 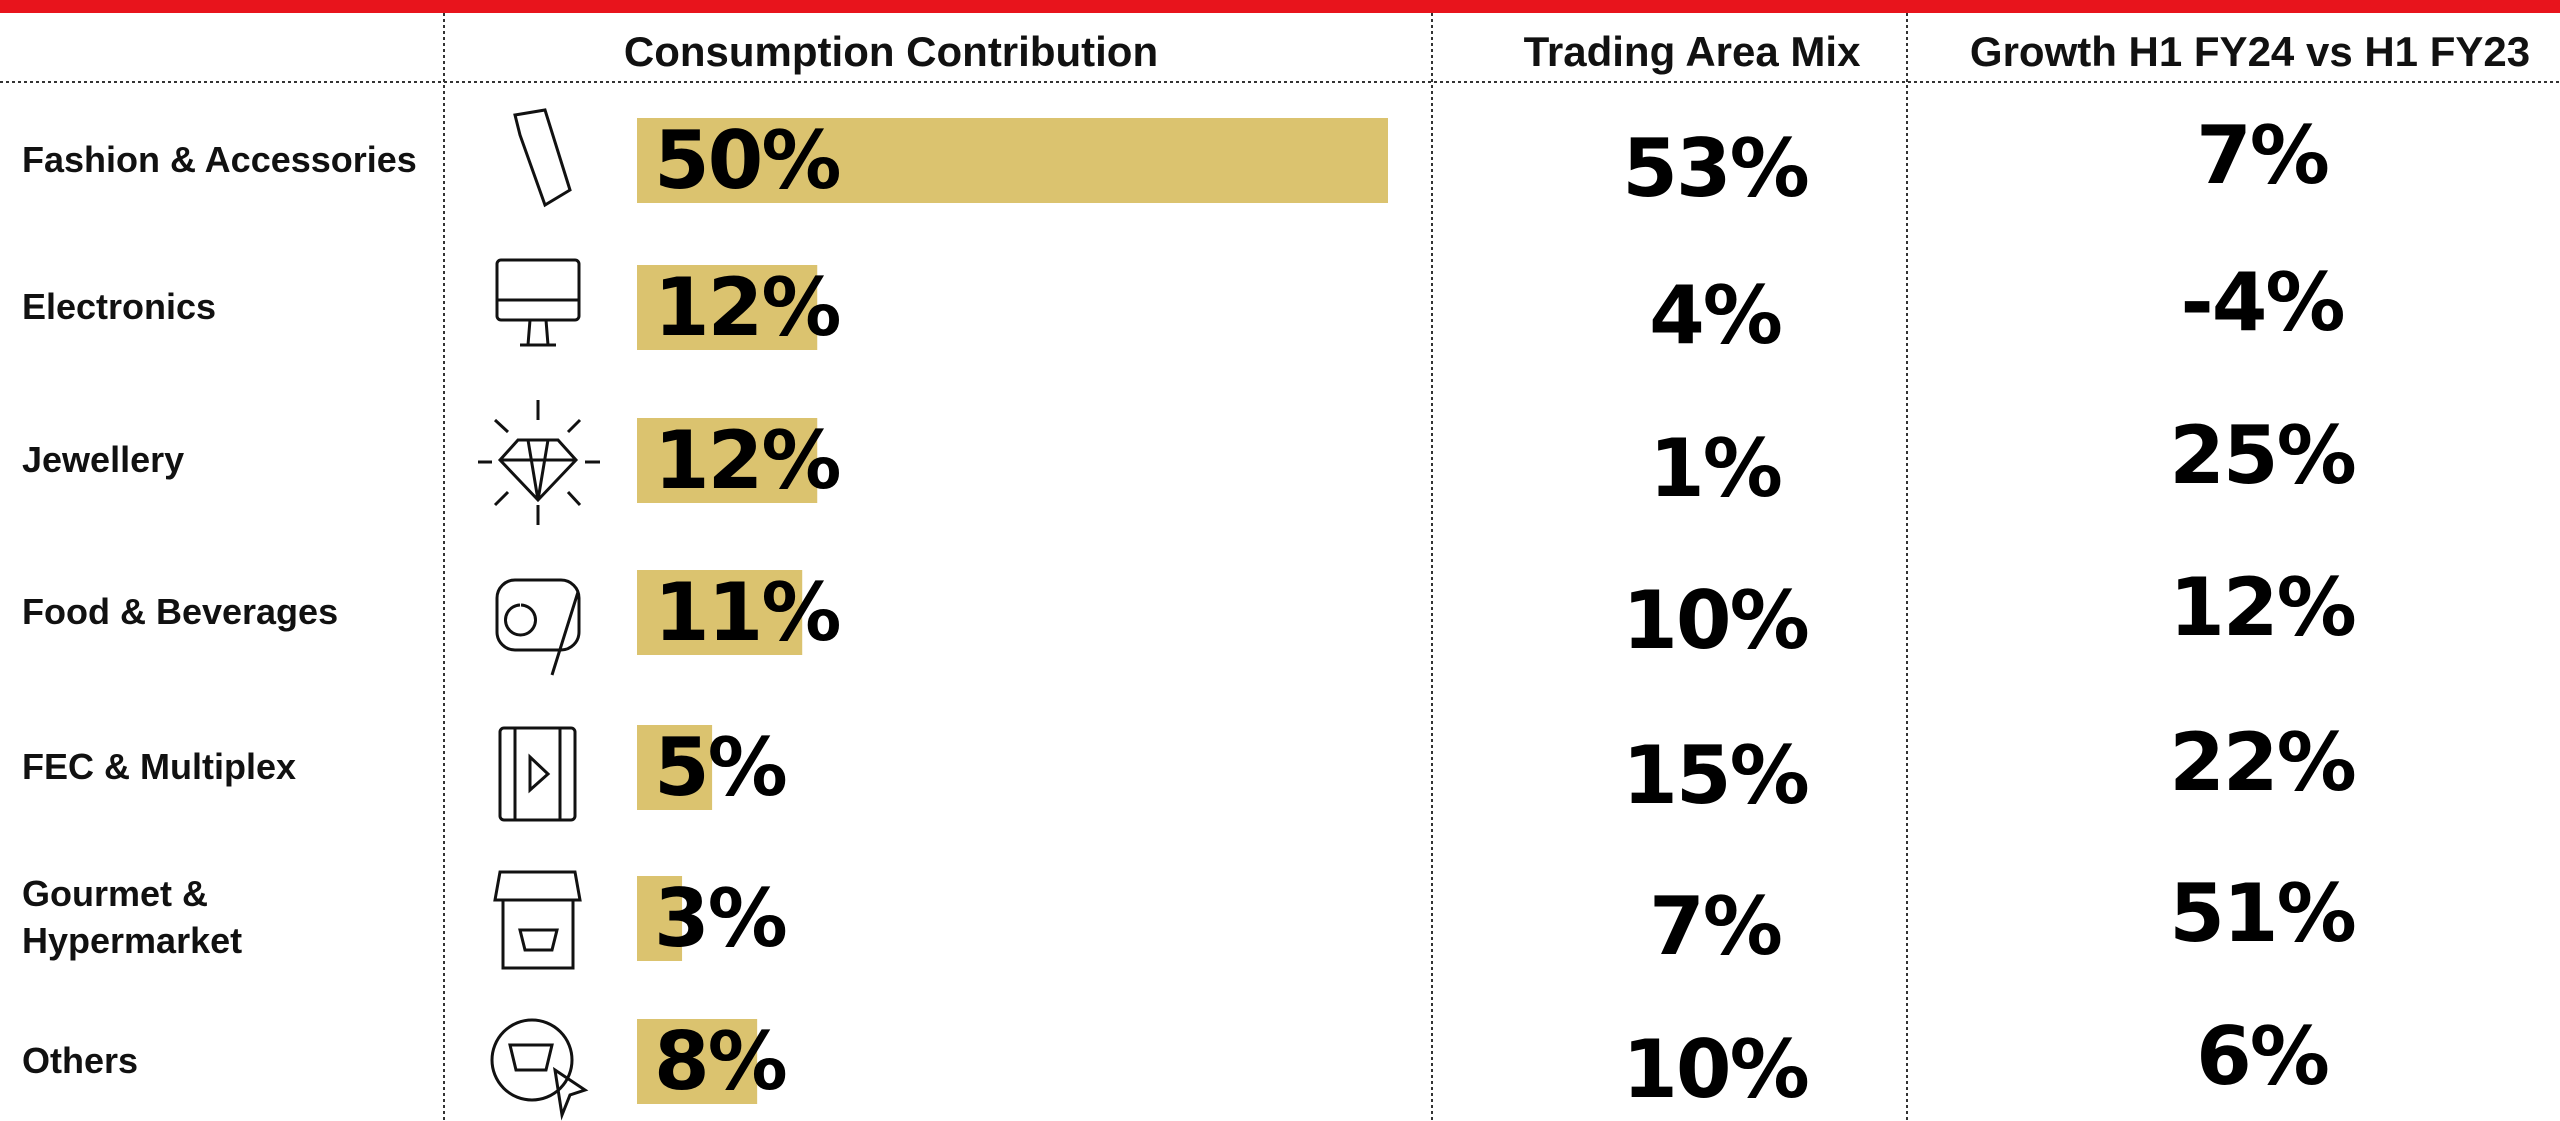 I want to click on bar-value-label: 5%, so click(x=721, y=767).